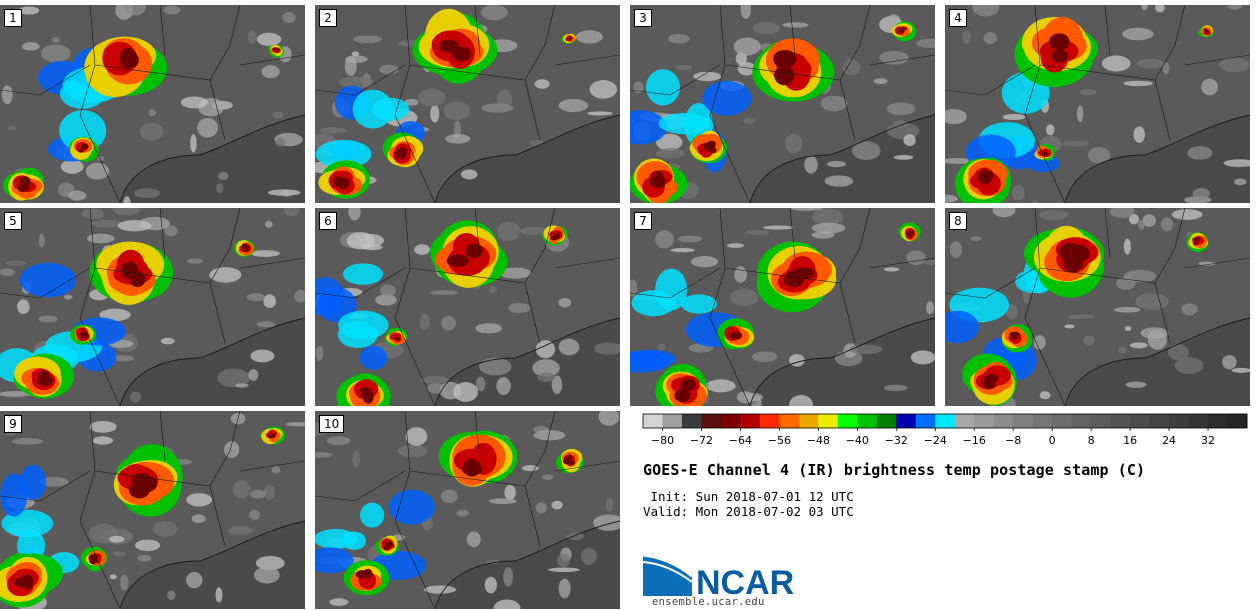 The image size is (1260, 610). What do you see at coordinates (13, 18) in the screenshot?
I see `member-number-label: 1` at bounding box center [13, 18].